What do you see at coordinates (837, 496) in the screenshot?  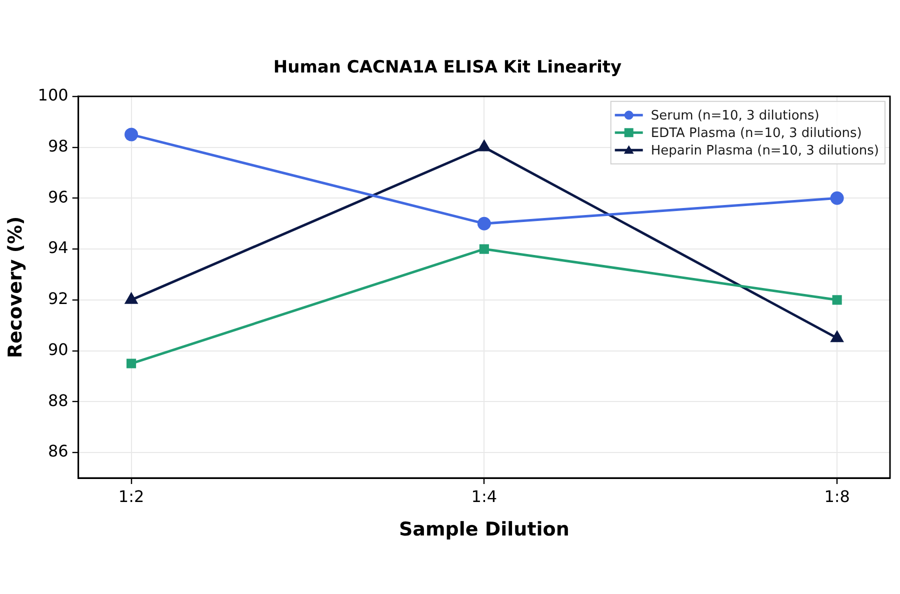 I see `x-tick-label: 1:8` at bounding box center [837, 496].